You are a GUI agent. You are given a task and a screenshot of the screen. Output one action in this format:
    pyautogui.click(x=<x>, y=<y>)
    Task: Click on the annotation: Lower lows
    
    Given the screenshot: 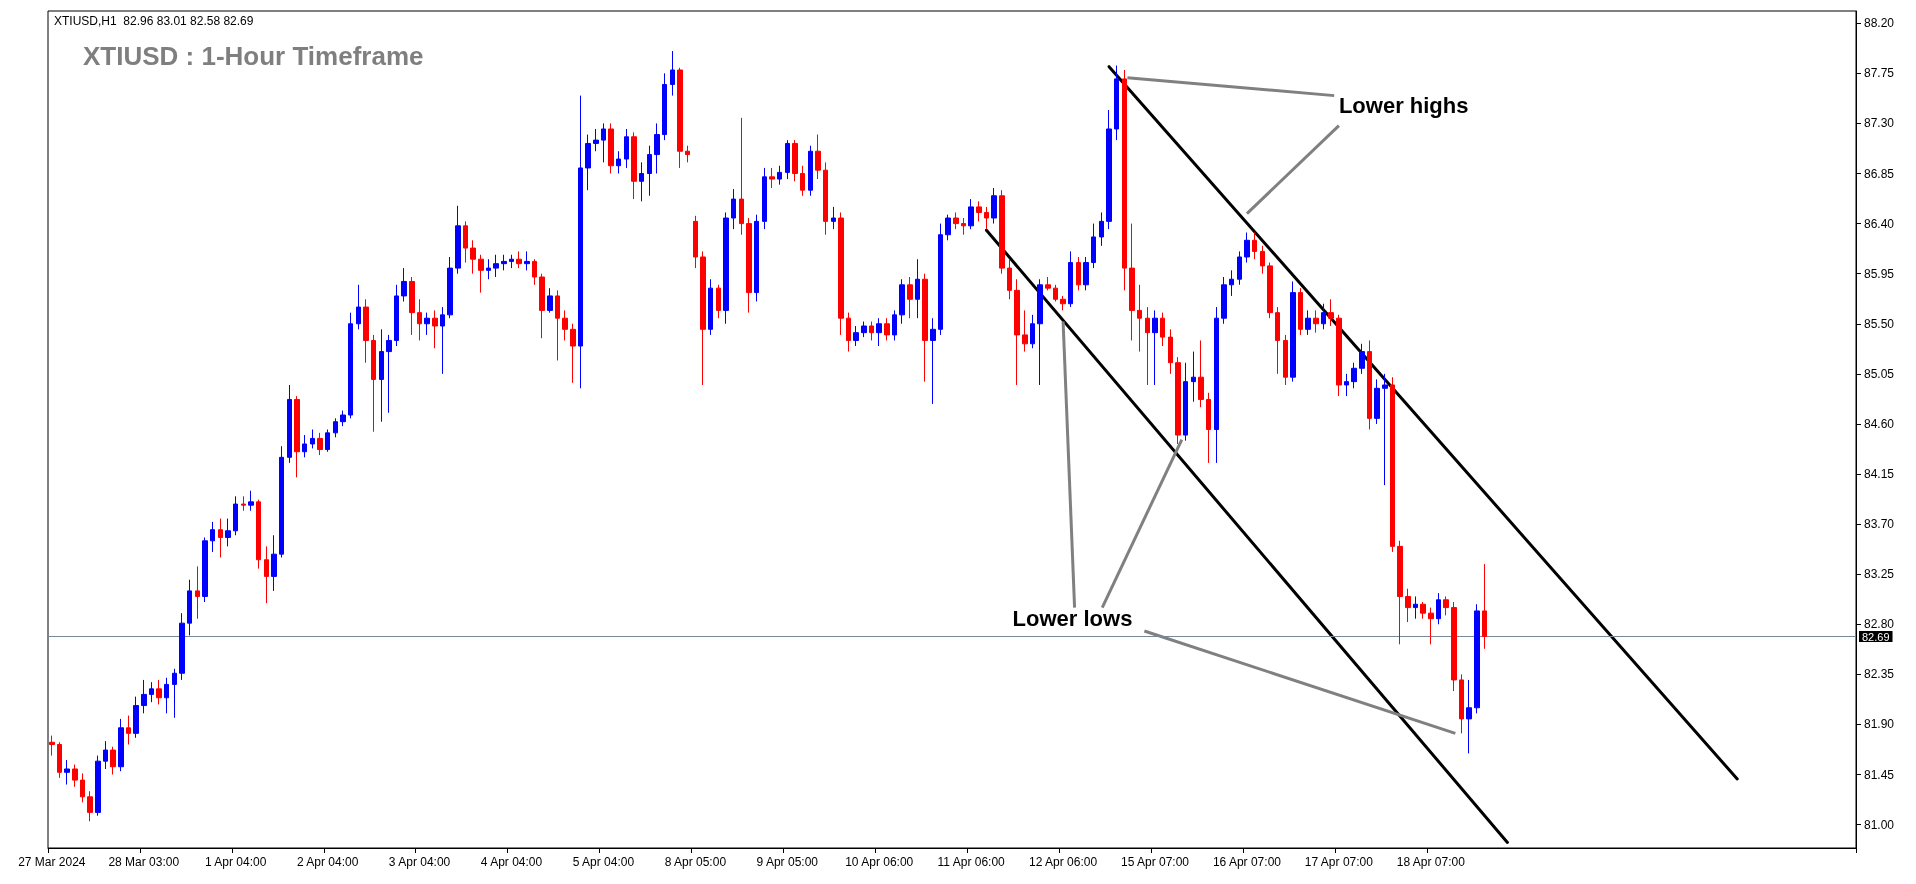 What is the action you would take?
    pyautogui.click(x=1072, y=619)
    